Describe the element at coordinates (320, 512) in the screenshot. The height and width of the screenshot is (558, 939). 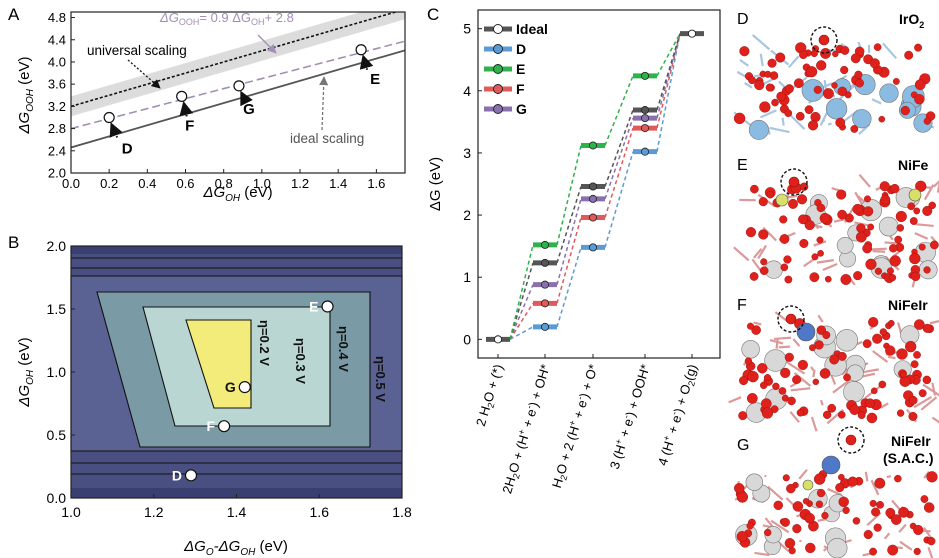
I see `x-tick-label: 1.6` at that location.